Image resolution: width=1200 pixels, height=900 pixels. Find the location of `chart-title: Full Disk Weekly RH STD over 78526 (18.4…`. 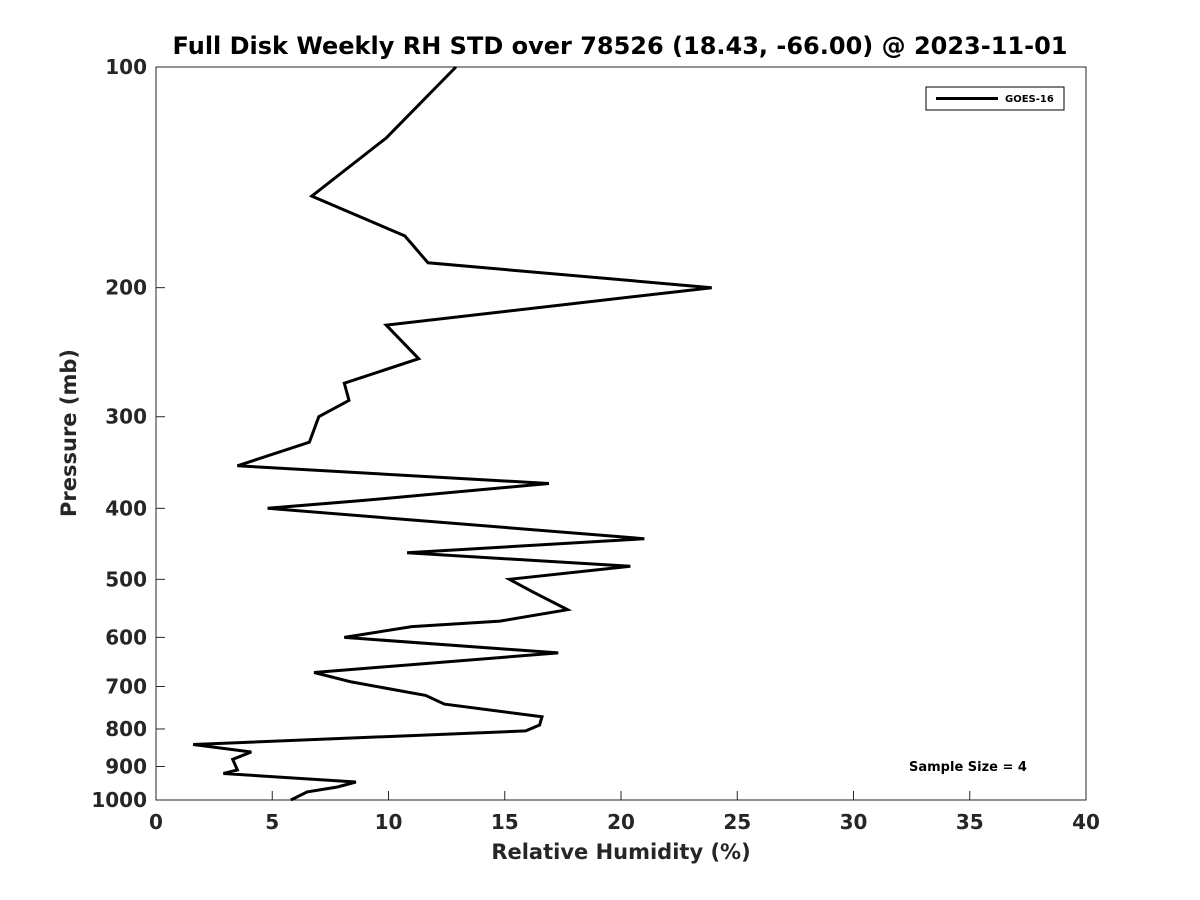

chart-title: Full Disk Weekly RH STD over 78526 (18.4… is located at coordinates (620, 46).